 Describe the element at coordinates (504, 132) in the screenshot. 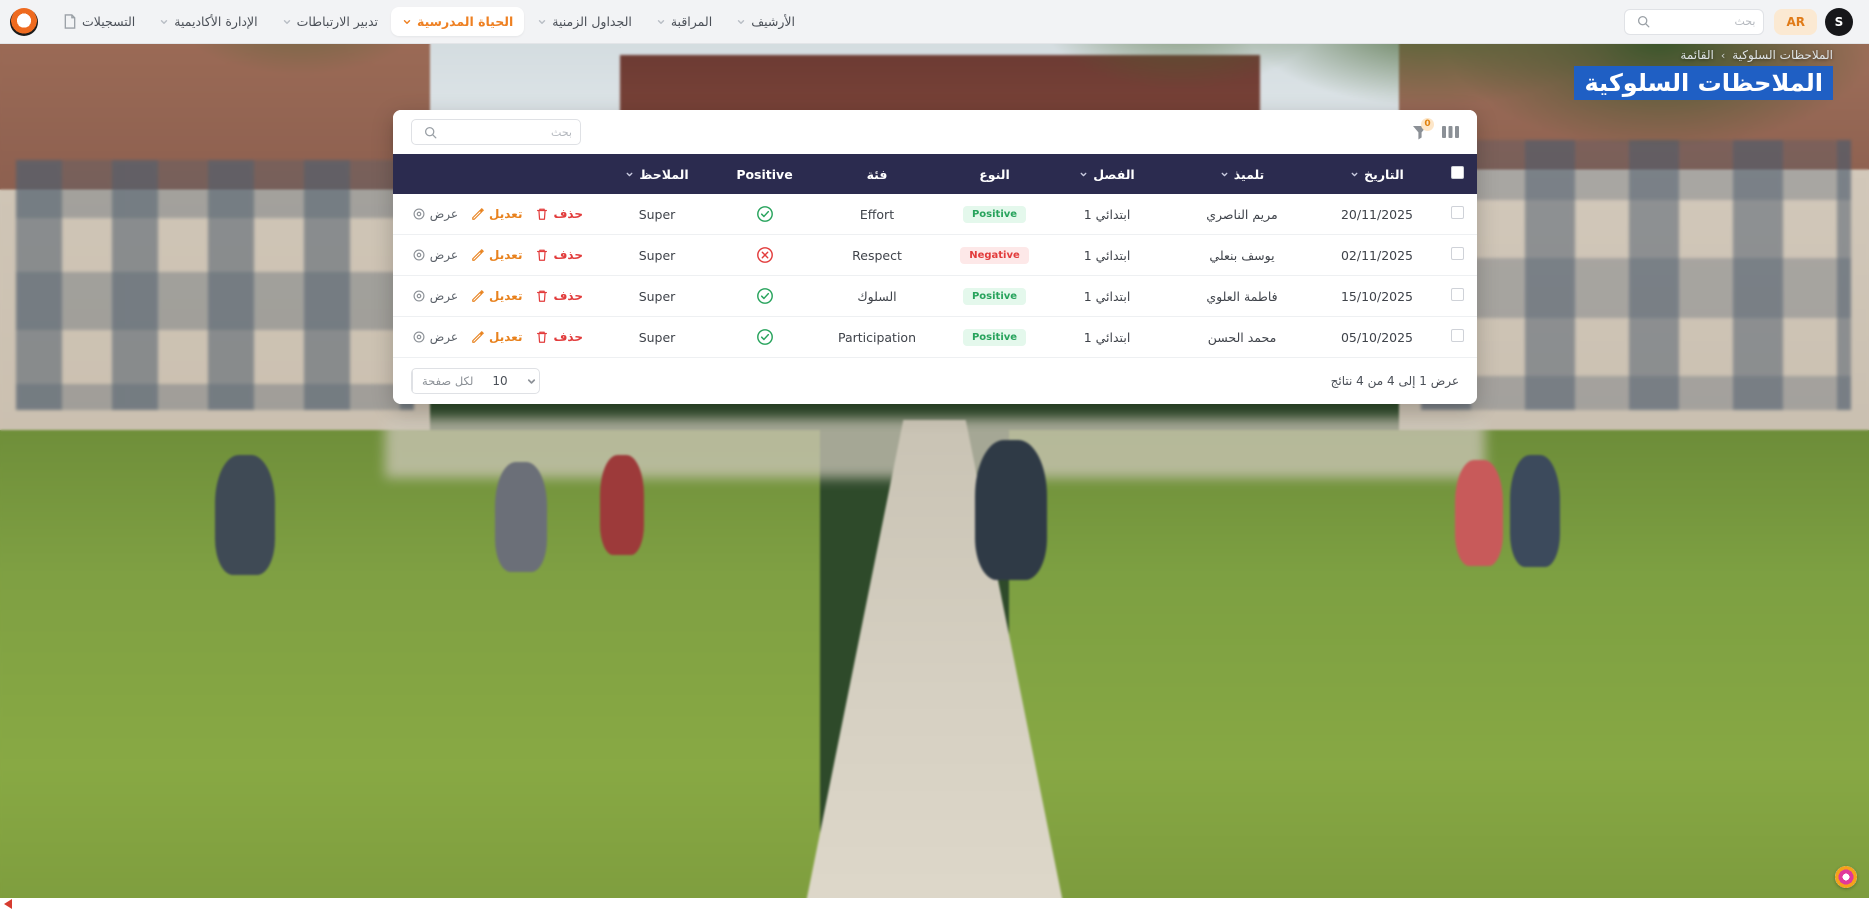

I see `table-search-input` at that location.